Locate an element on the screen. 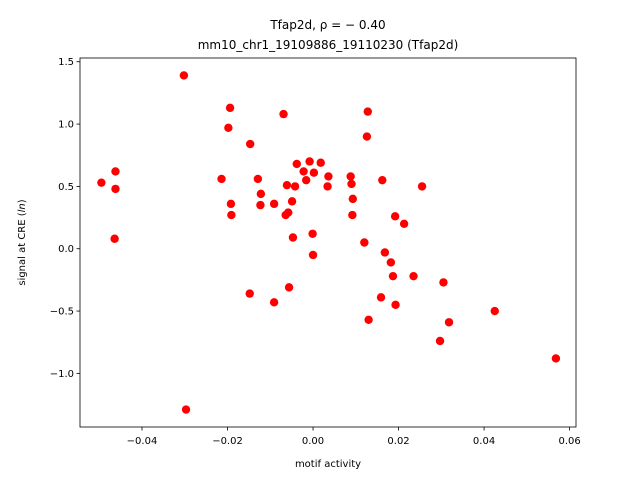 The height and width of the screenshot is (480, 640). y-tick-label: −1.0 is located at coordinates (62, 374).